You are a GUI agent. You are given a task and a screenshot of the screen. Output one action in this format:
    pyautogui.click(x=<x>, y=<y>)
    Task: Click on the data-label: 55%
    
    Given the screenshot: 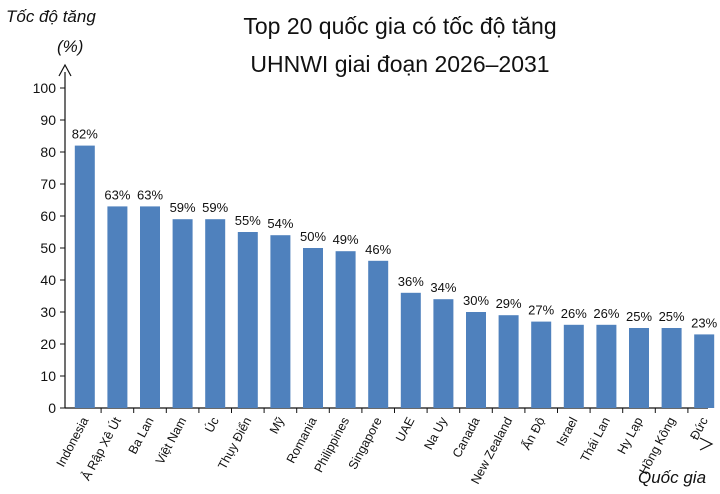 What is the action you would take?
    pyautogui.click(x=248, y=220)
    